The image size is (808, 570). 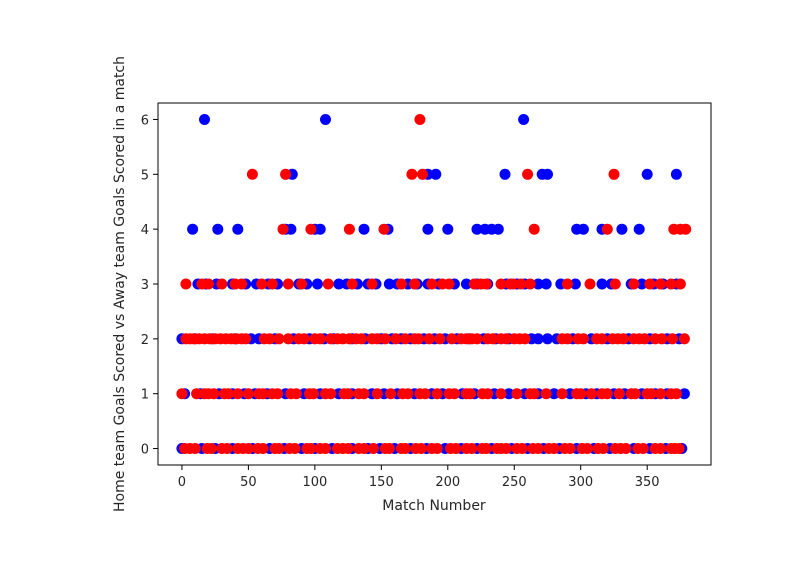 What do you see at coordinates (145, 120) in the screenshot?
I see `y-tick-label: 6` at bounding box center [145, 120].